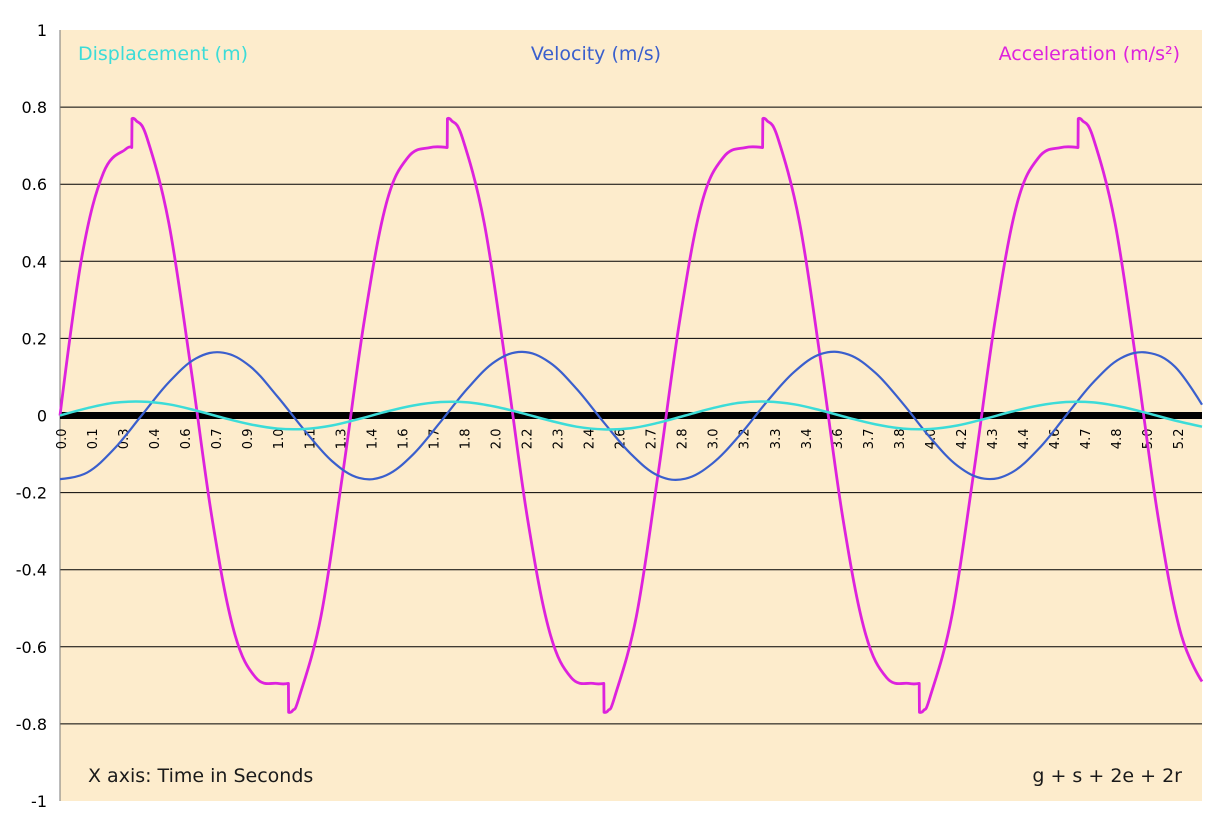 The width and height of the screenshot is (1212, 826). Describe the element at coordinates (34, 107) in the screenshot. I see `y-tick-label: 0.8` at that location.